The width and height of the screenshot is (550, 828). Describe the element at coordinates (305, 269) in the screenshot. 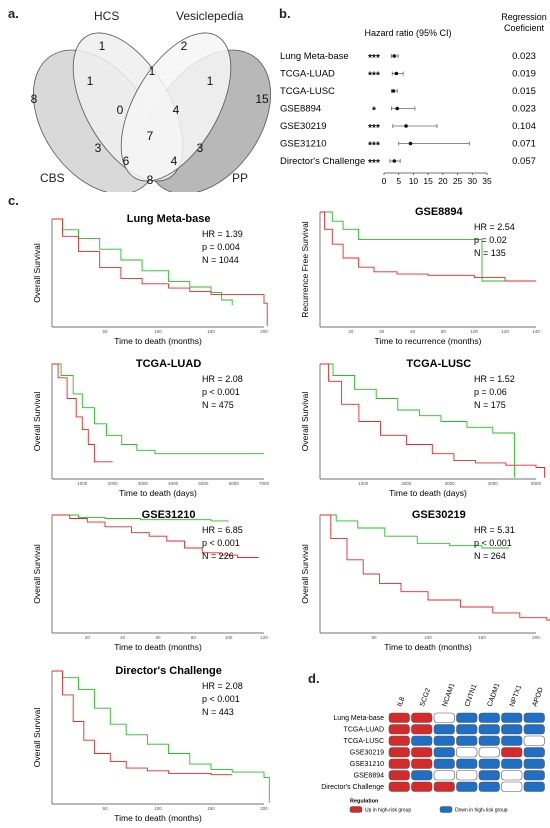

I see `km-y-label: Recurrence Free Survival` at that location.